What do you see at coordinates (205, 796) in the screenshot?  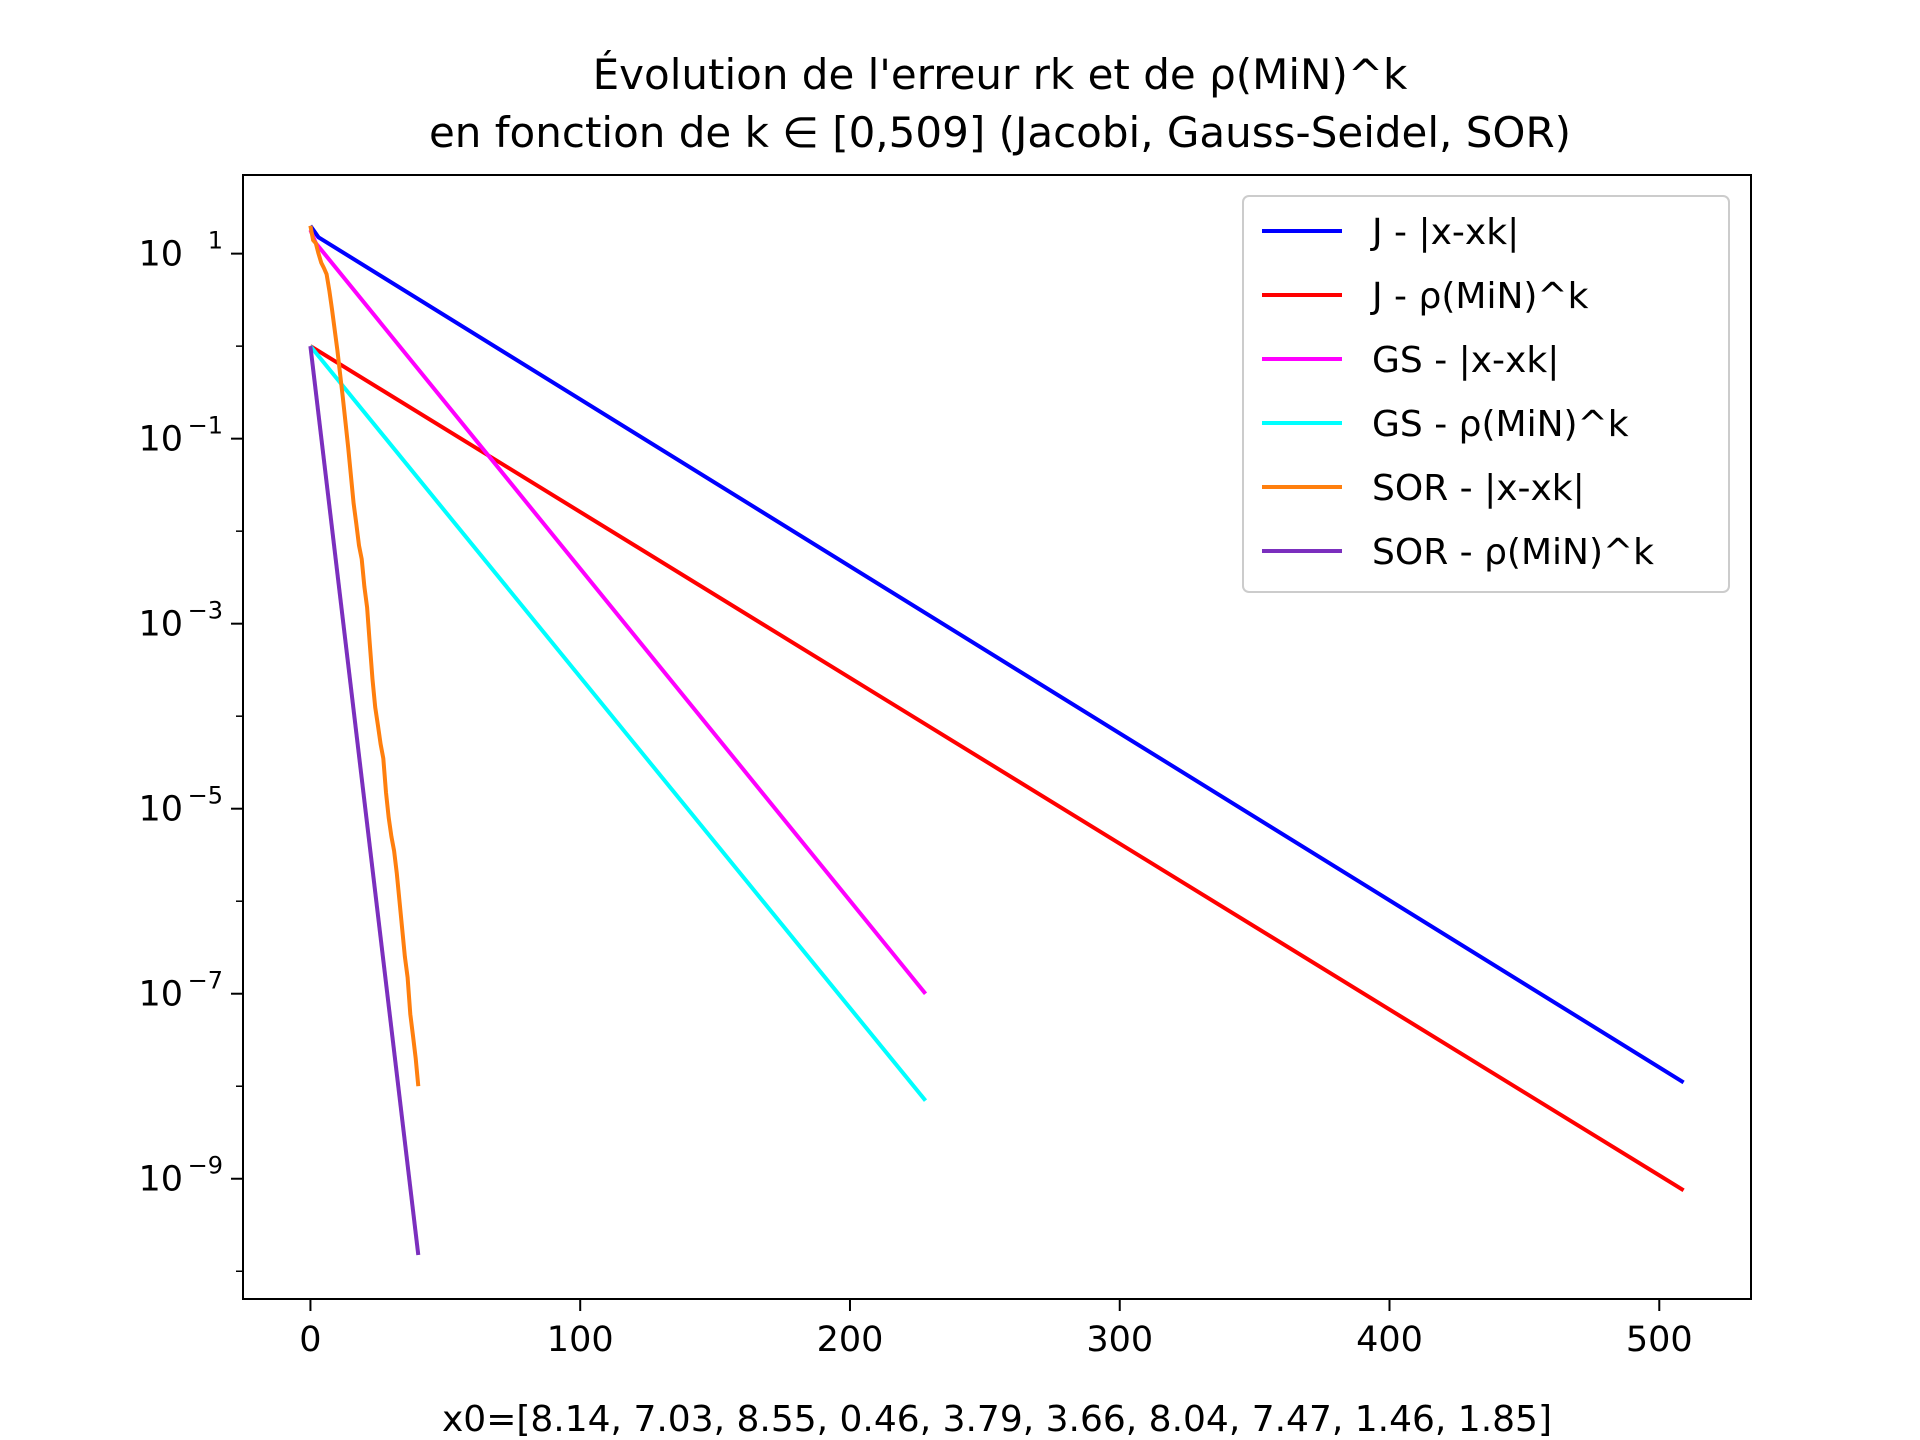 I see `y-tick-exponent: −5` at bounding box center [205, 796].